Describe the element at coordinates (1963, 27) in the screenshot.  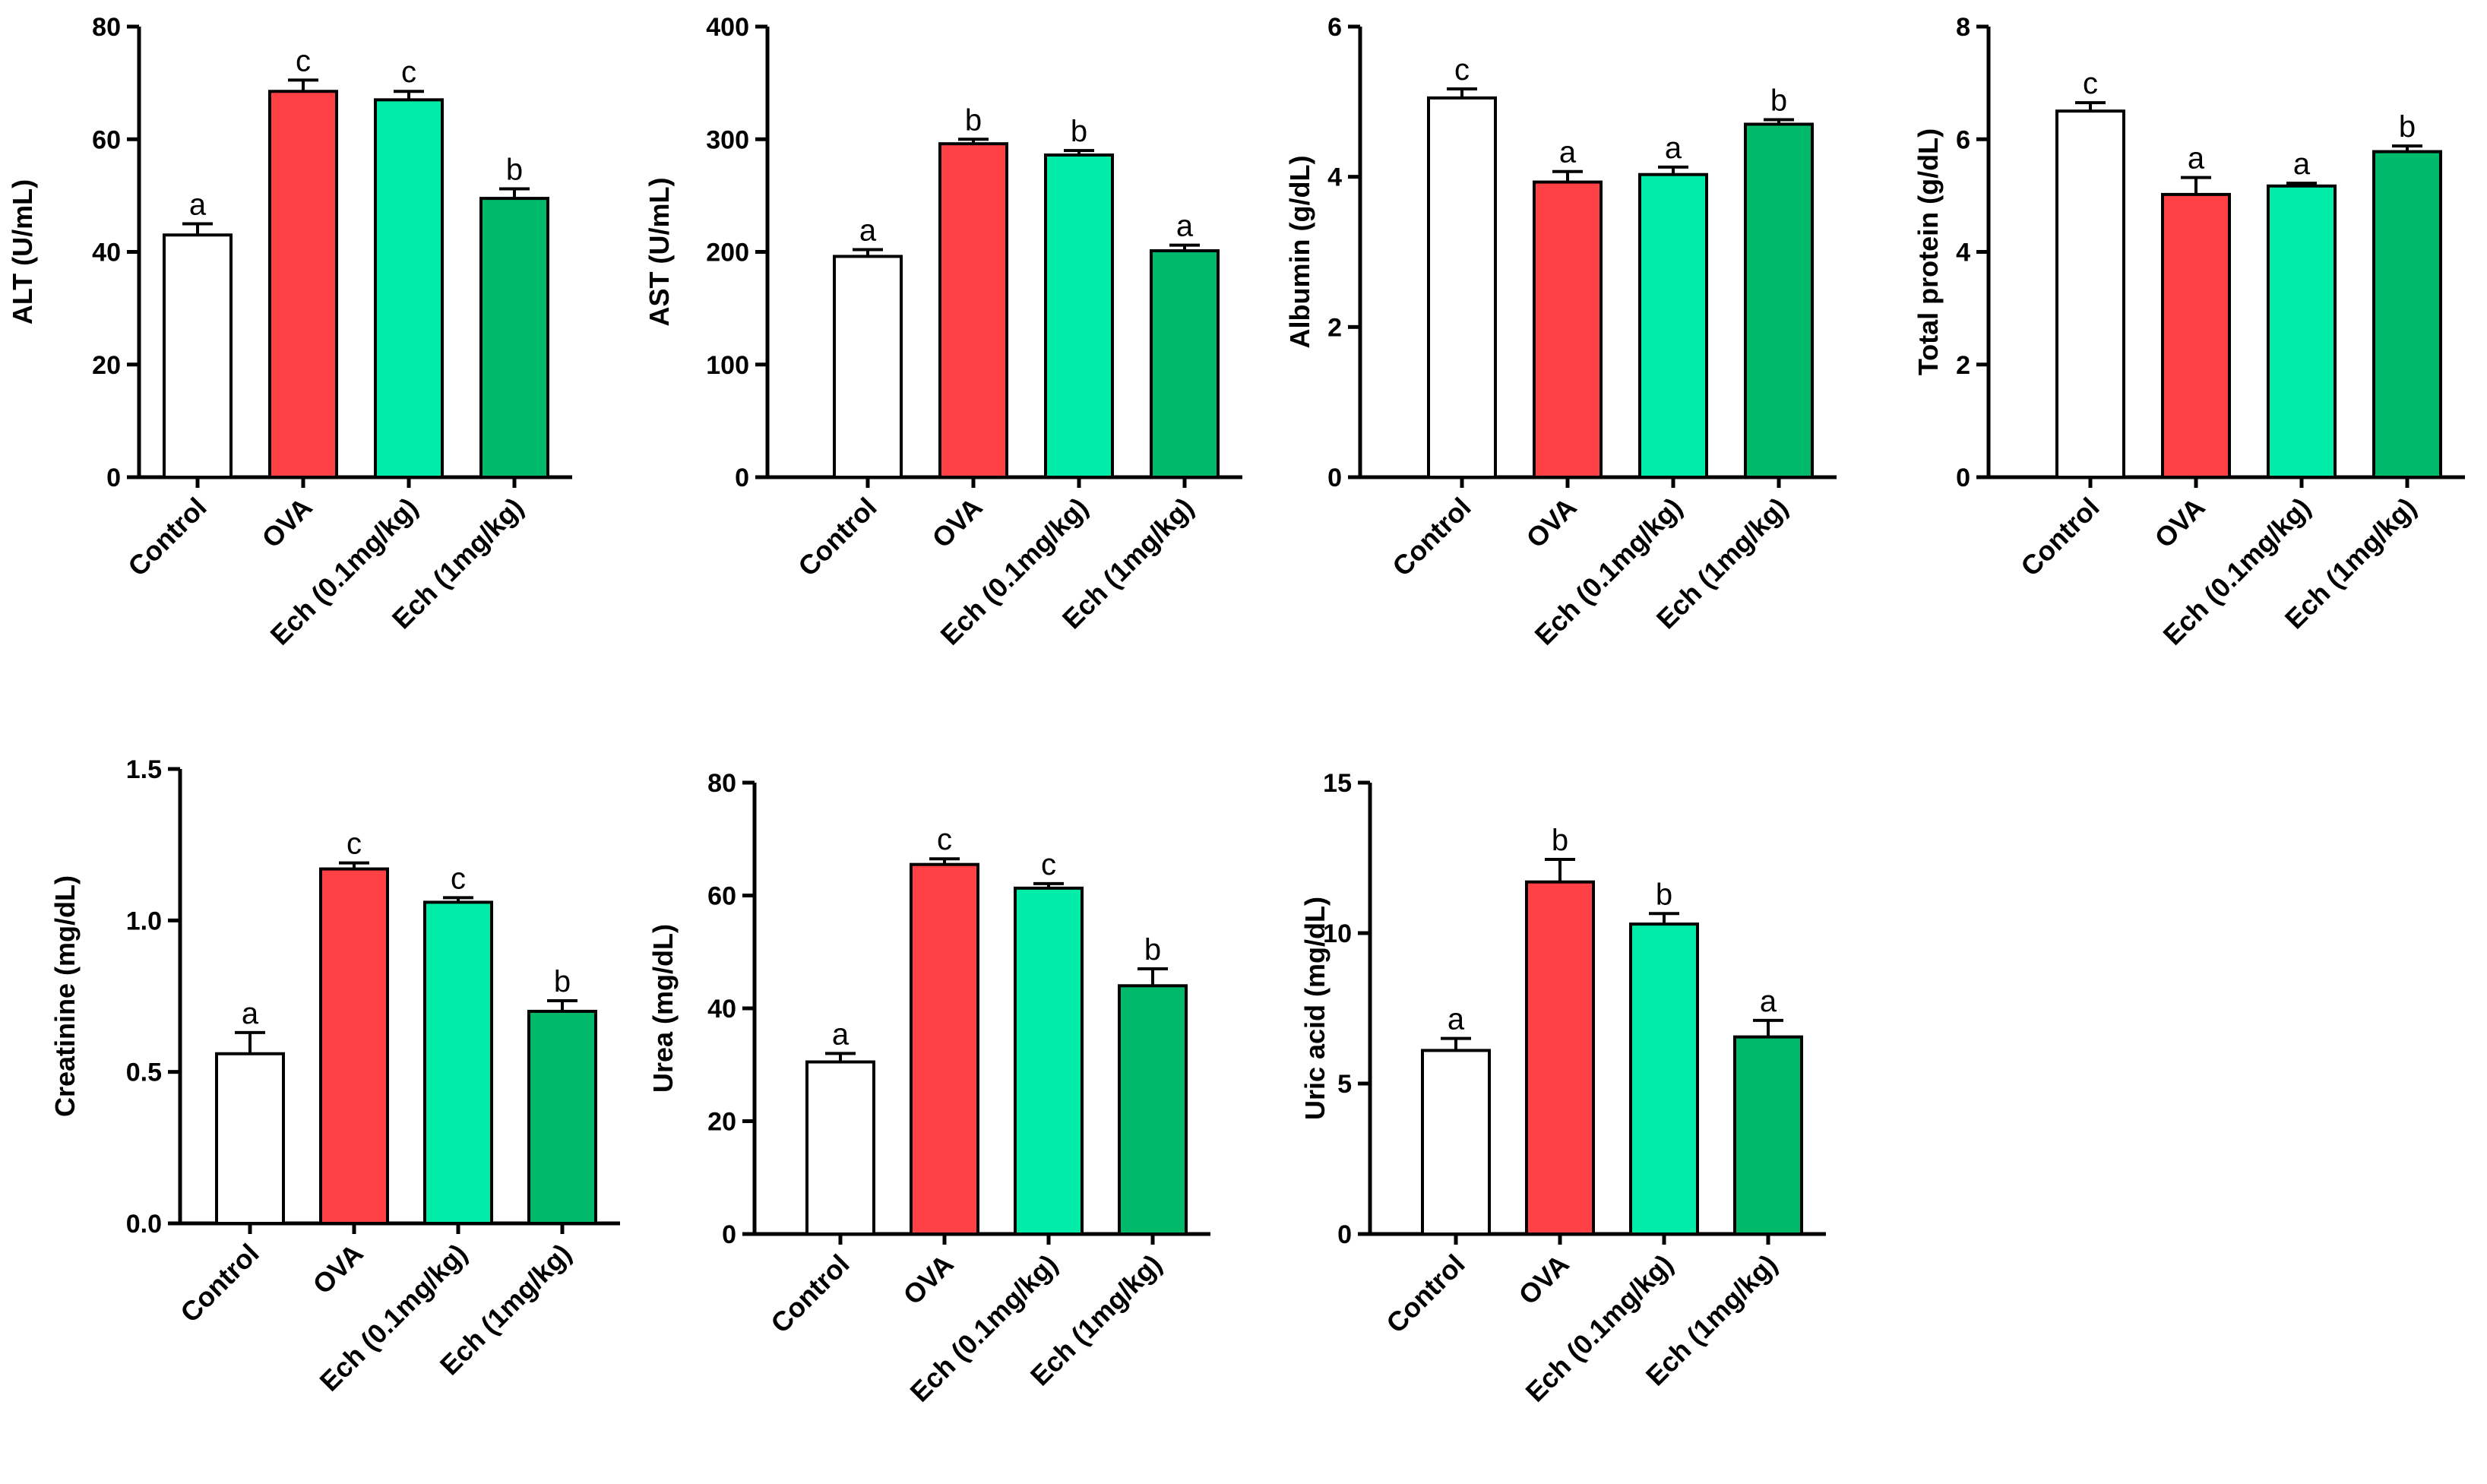
I see `y-tick-label: 8` at that location.